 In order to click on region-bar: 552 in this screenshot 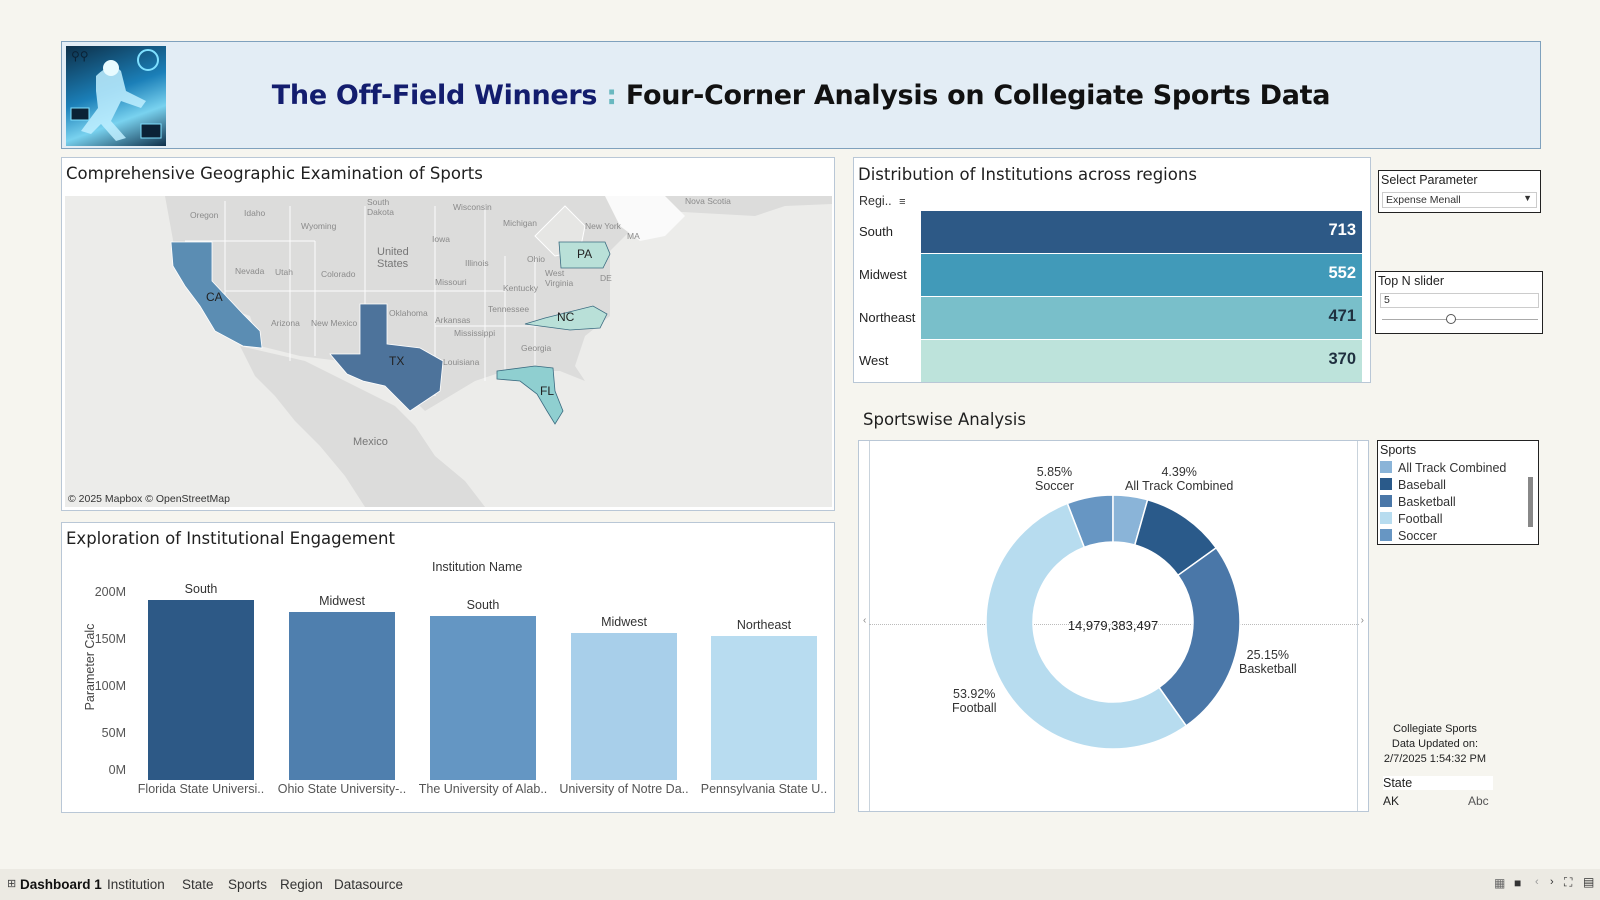, I will do `click(1141, 275)`.